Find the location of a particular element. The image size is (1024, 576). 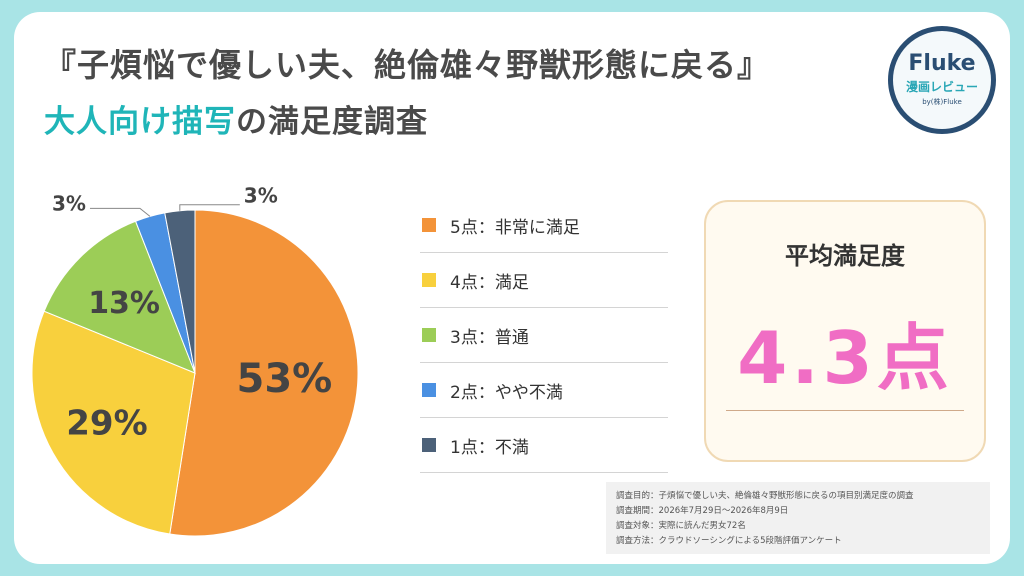

slice-label-4pt: 29% is located at coordinates (106, 424).